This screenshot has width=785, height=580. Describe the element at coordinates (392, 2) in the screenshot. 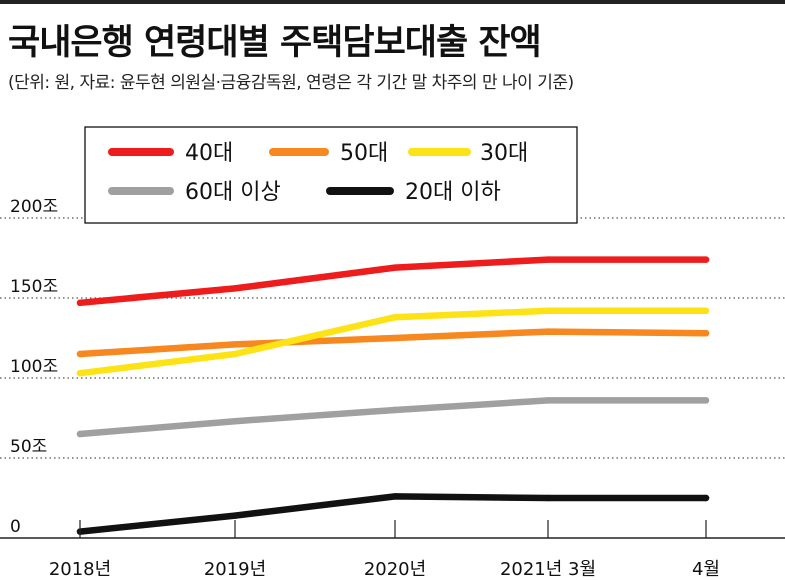

I see `top-border` at that location.